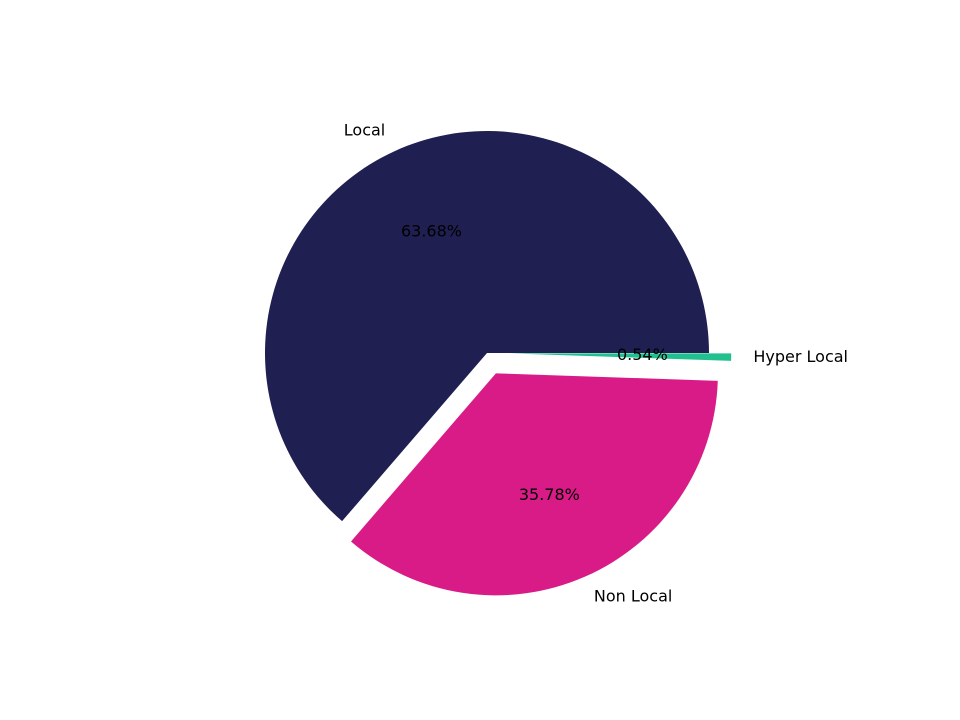 The image size is (960, 720). Describe the element at coordinates (431, 230) in the screenshot. I see `percent-label: 63.68%` at that location.